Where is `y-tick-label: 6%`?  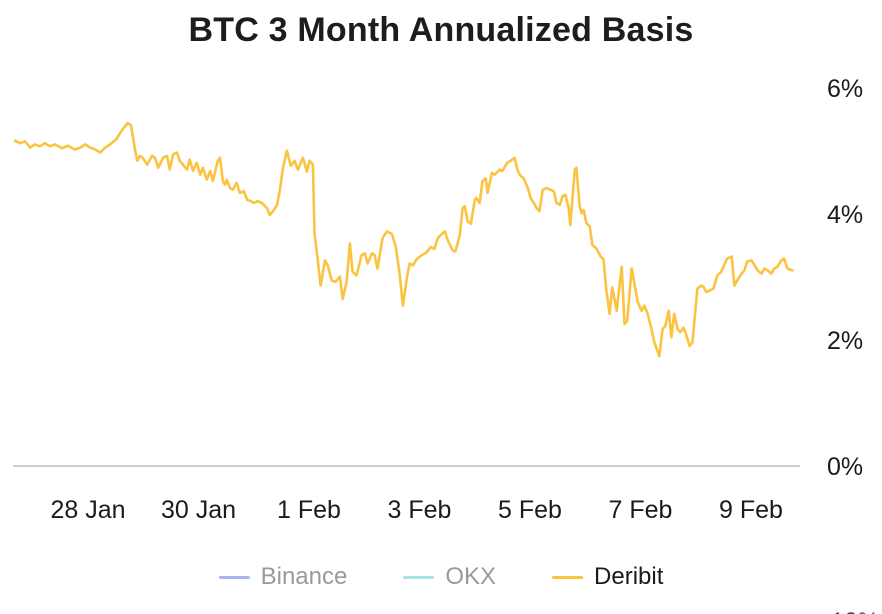 y-tick-label: 6% is located at coordinates (845, 89).